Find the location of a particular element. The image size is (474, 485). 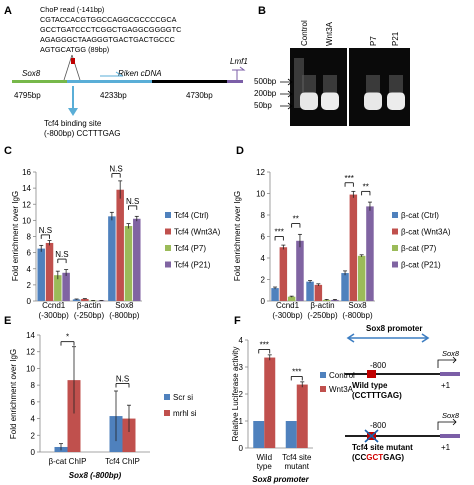

chart-c-y-tick-label: 2 is located at coordinates (29, 285).